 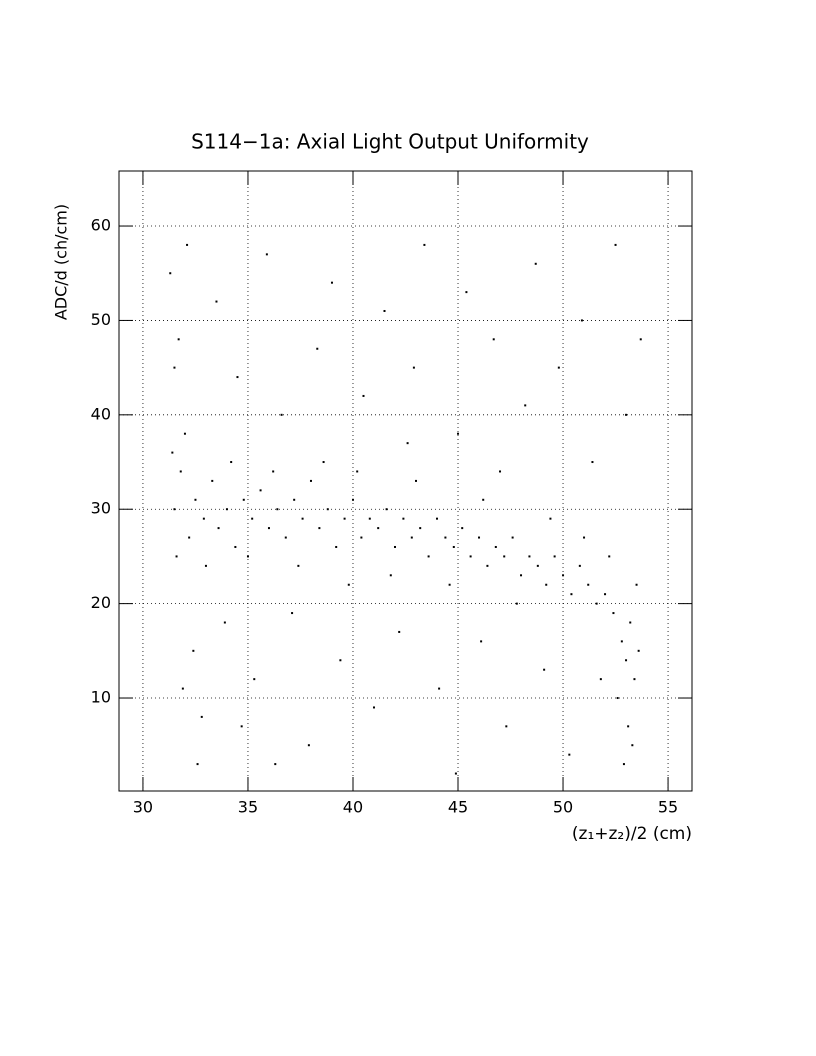 What do you see at coordinates (101, 602) in the screenshot?
I see `y-tick-label: 20` at bounding box center [101, 602].